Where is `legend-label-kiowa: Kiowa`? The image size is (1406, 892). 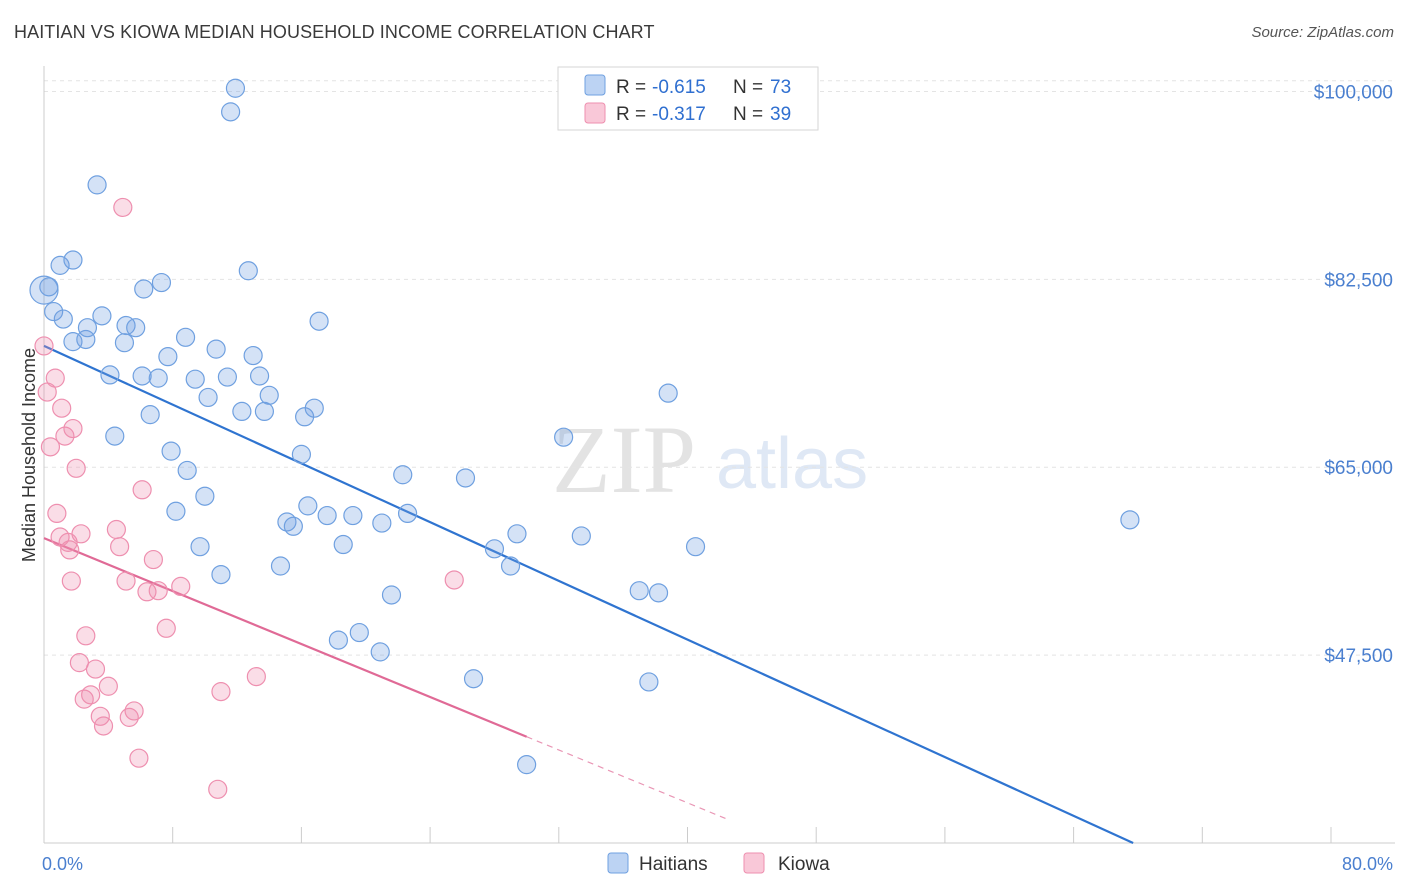
legend-label-kiowa: Kiowa is located at coordinates (804, 864).